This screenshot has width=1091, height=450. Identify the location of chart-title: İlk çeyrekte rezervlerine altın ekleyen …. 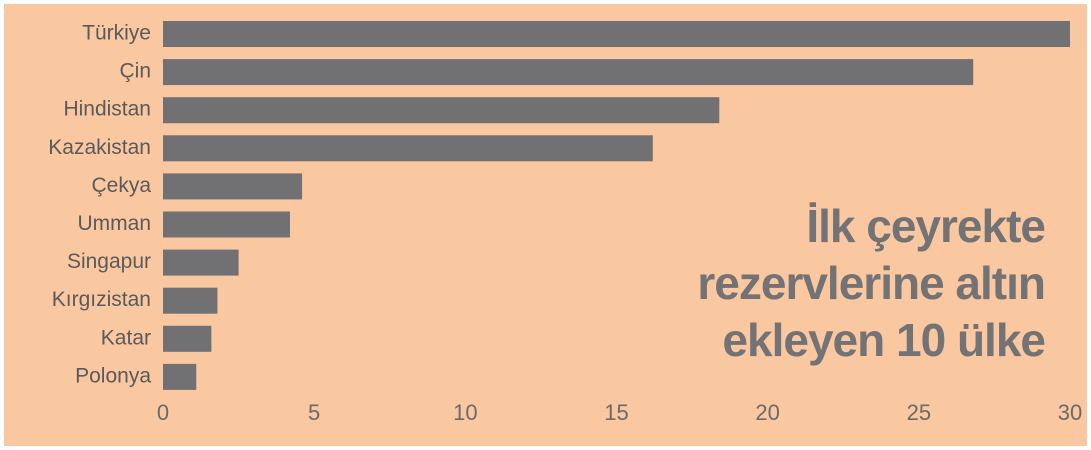
(871, 283).